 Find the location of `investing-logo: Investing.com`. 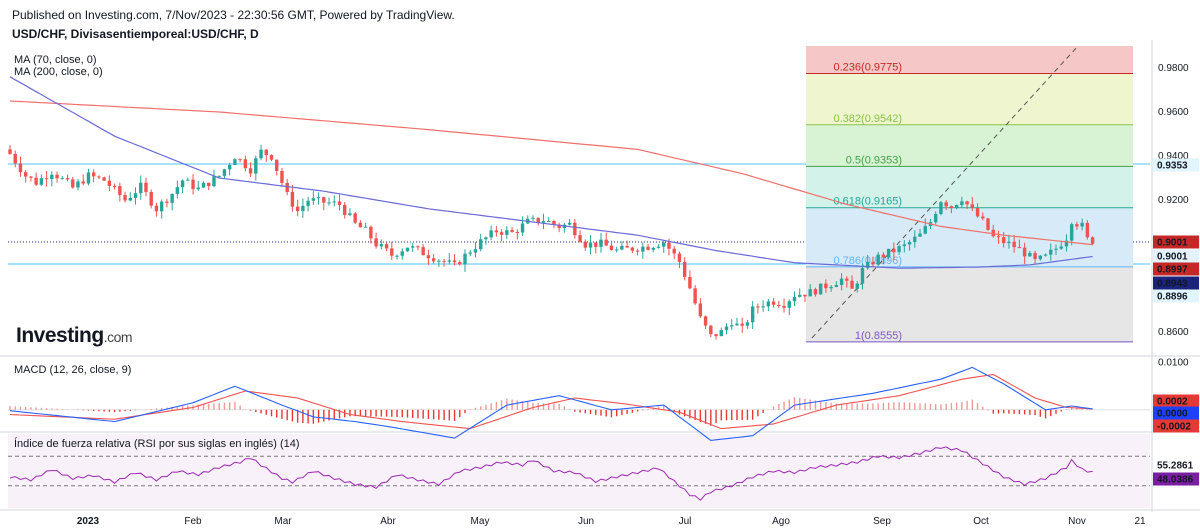

investing-logo: Investing.com is located at coordinates (74, 336).